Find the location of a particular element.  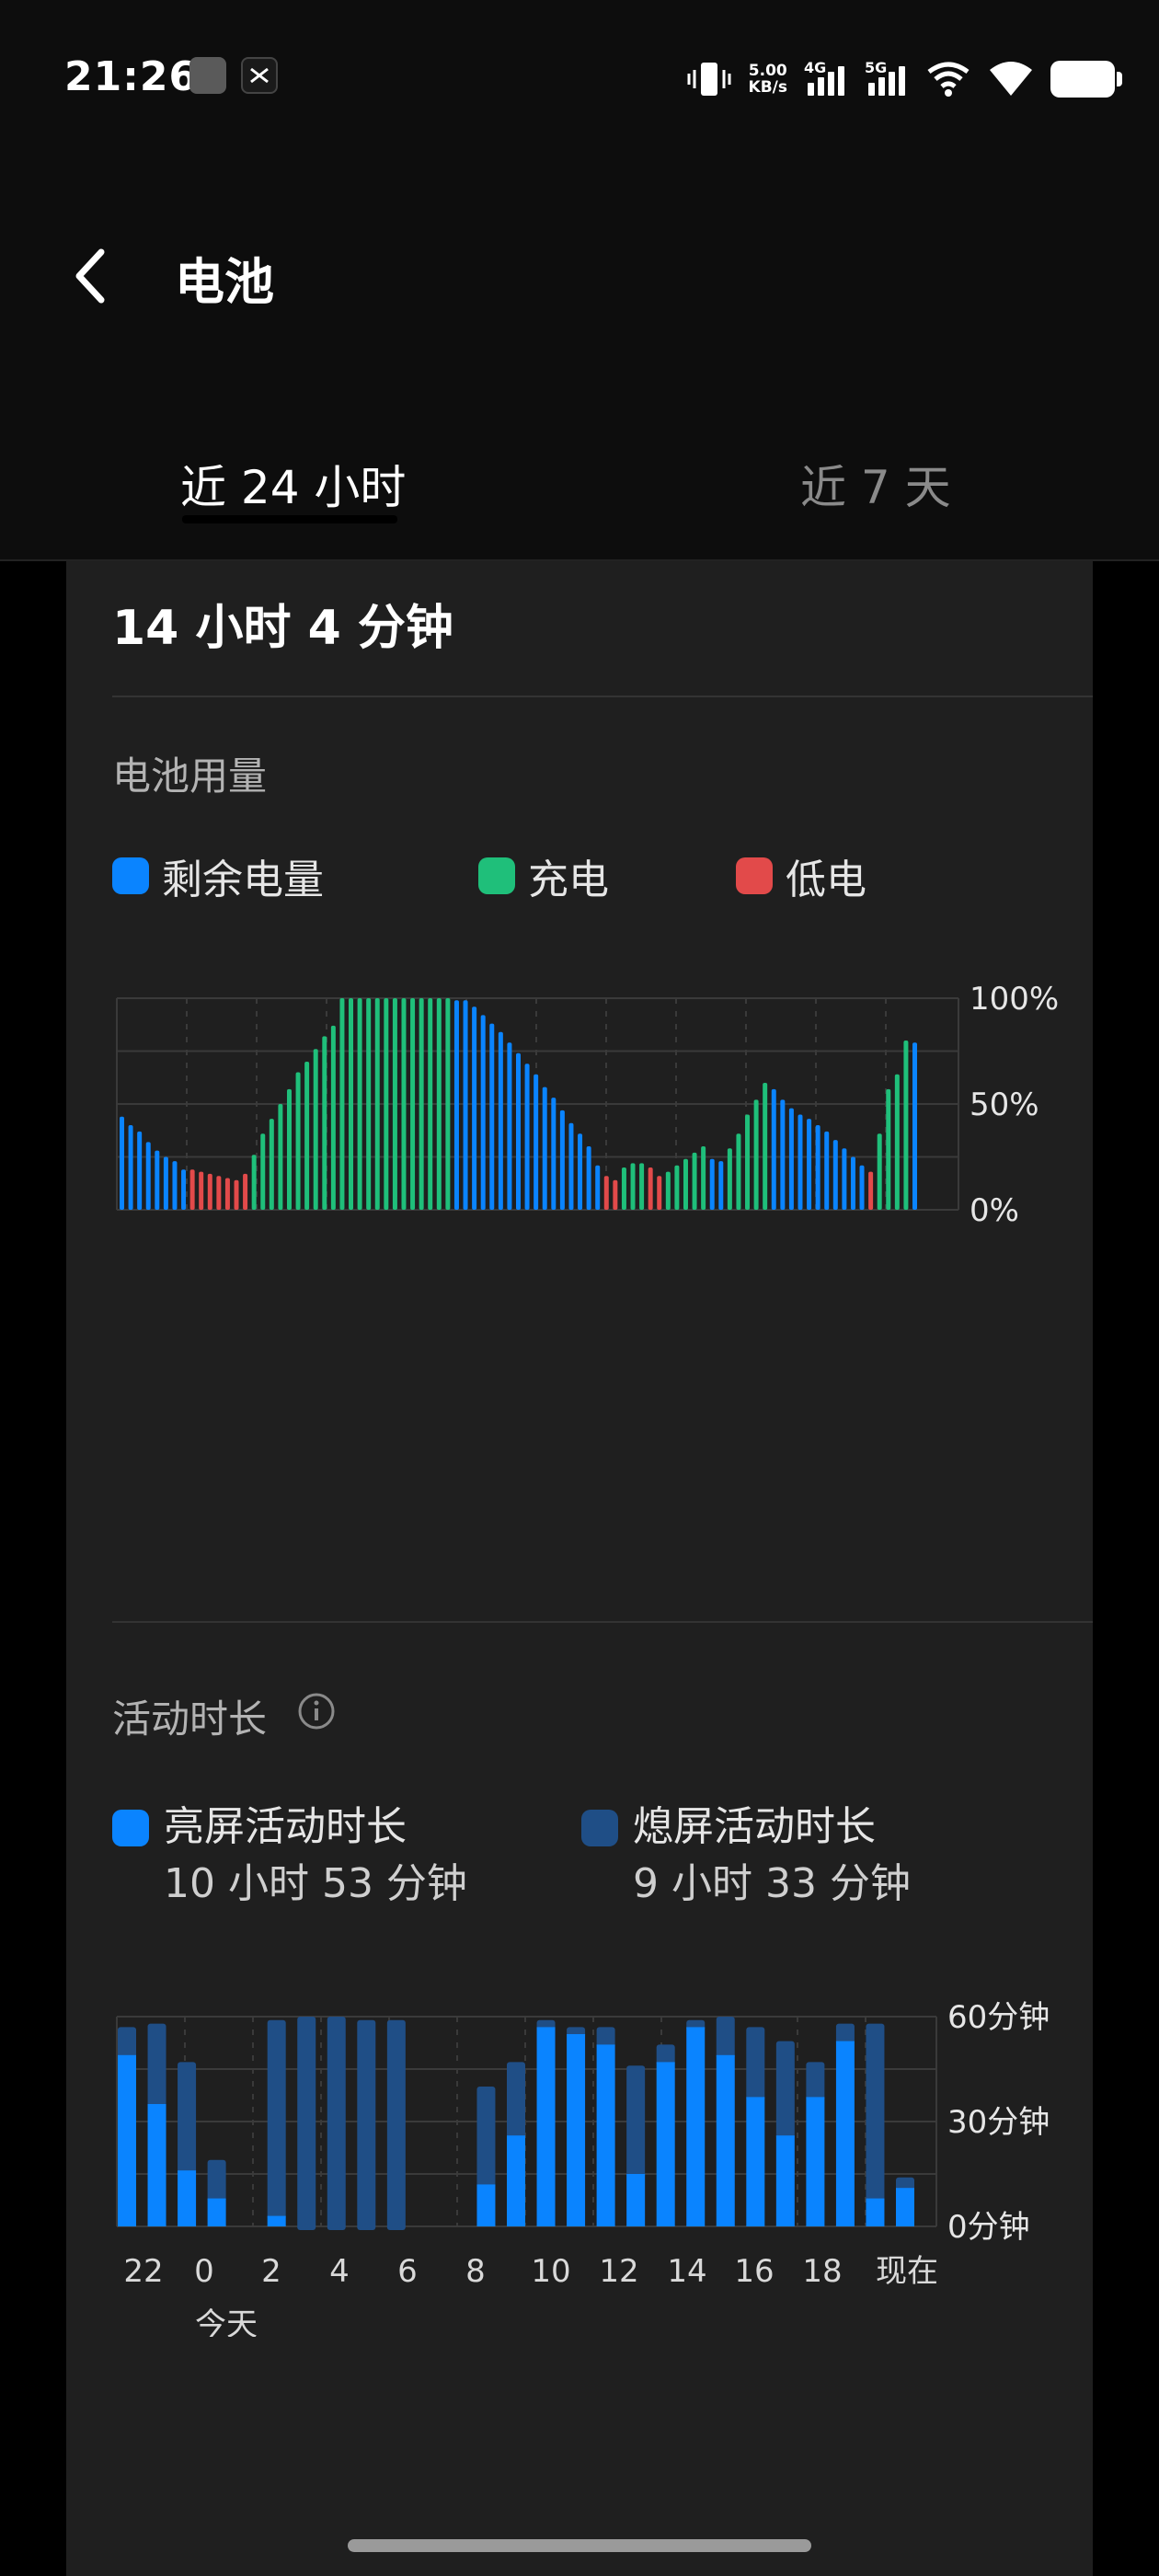

legend-low: 低电 is located at coordinates (801, 875).